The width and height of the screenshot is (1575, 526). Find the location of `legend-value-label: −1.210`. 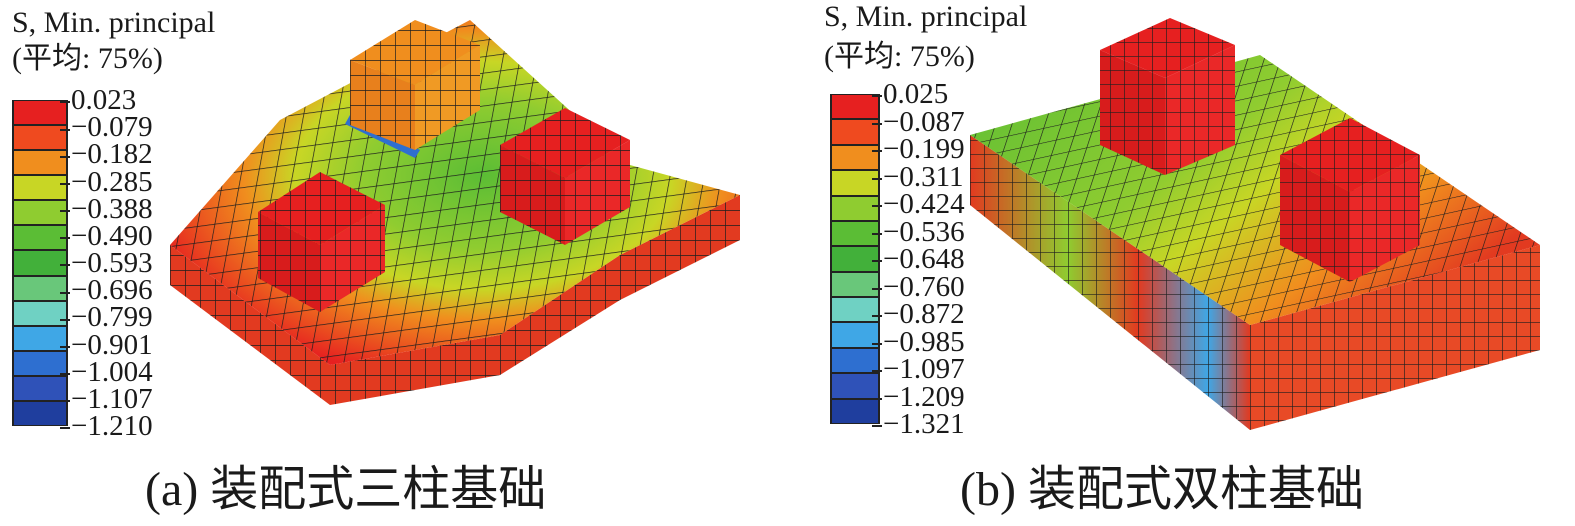

legend-value-label: −1.210 is located at coordinates (106, 426).